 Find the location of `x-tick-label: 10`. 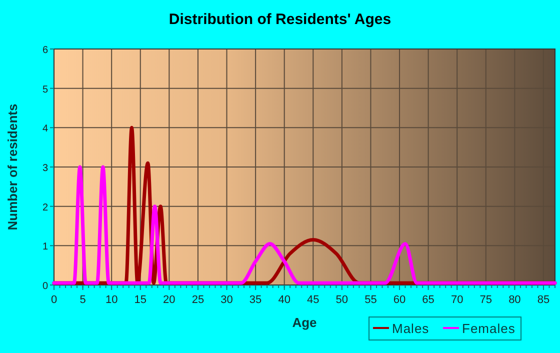

x-tick-label: 10 is located at coordinates (111, 300).